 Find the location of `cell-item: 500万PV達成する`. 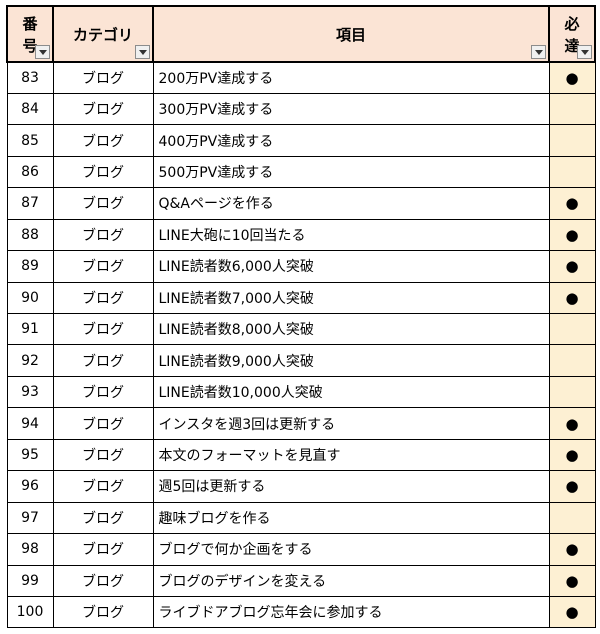

cell-item: 500万PV達成する is located at coordinates (351, 172).